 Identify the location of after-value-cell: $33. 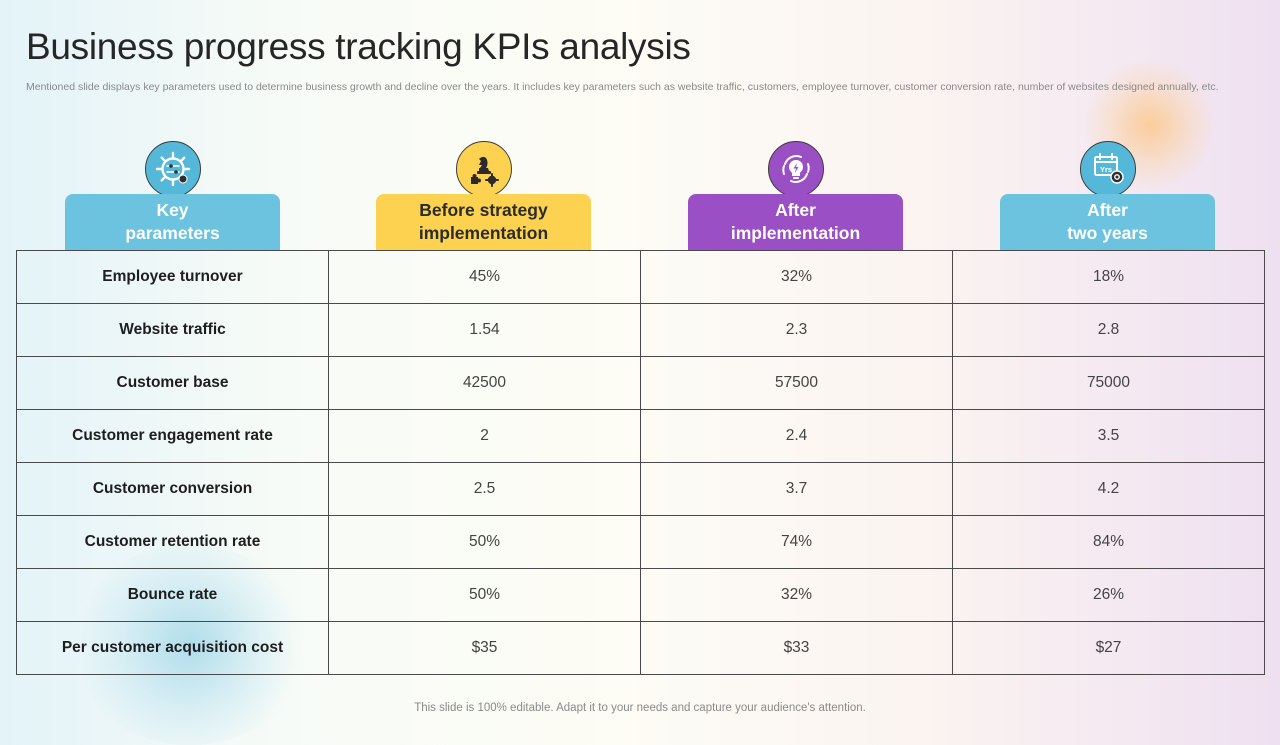
(796, 648).